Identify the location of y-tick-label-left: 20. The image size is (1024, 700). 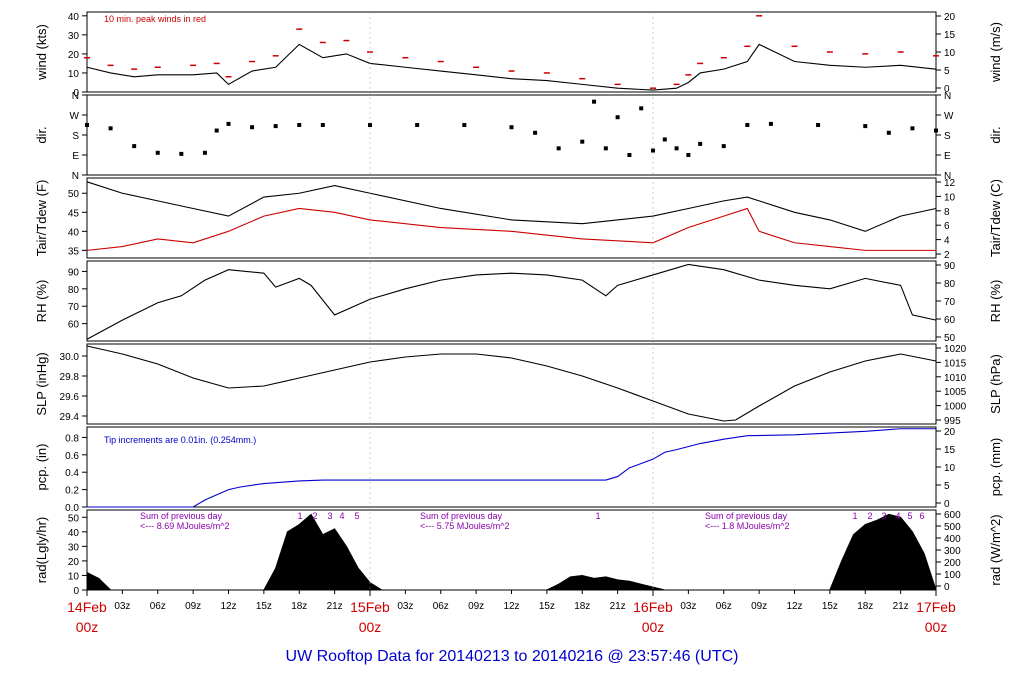
(74, 562).